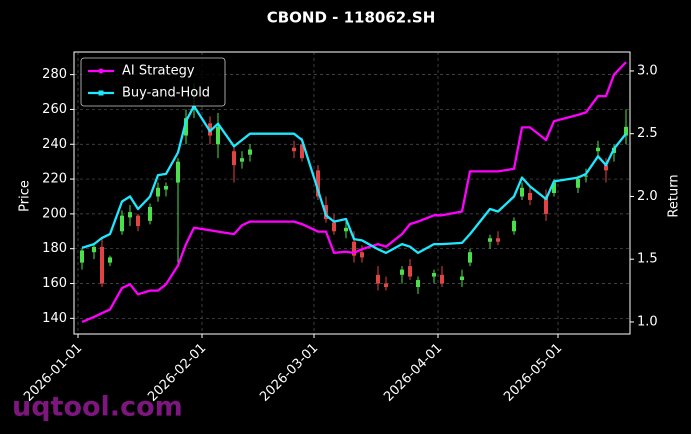 The height and width of the screenshot is (434, 691). What do you see at coordinates (153, 82) in the screenshot?
I see `legend-box` at bounding box center [153, 82].